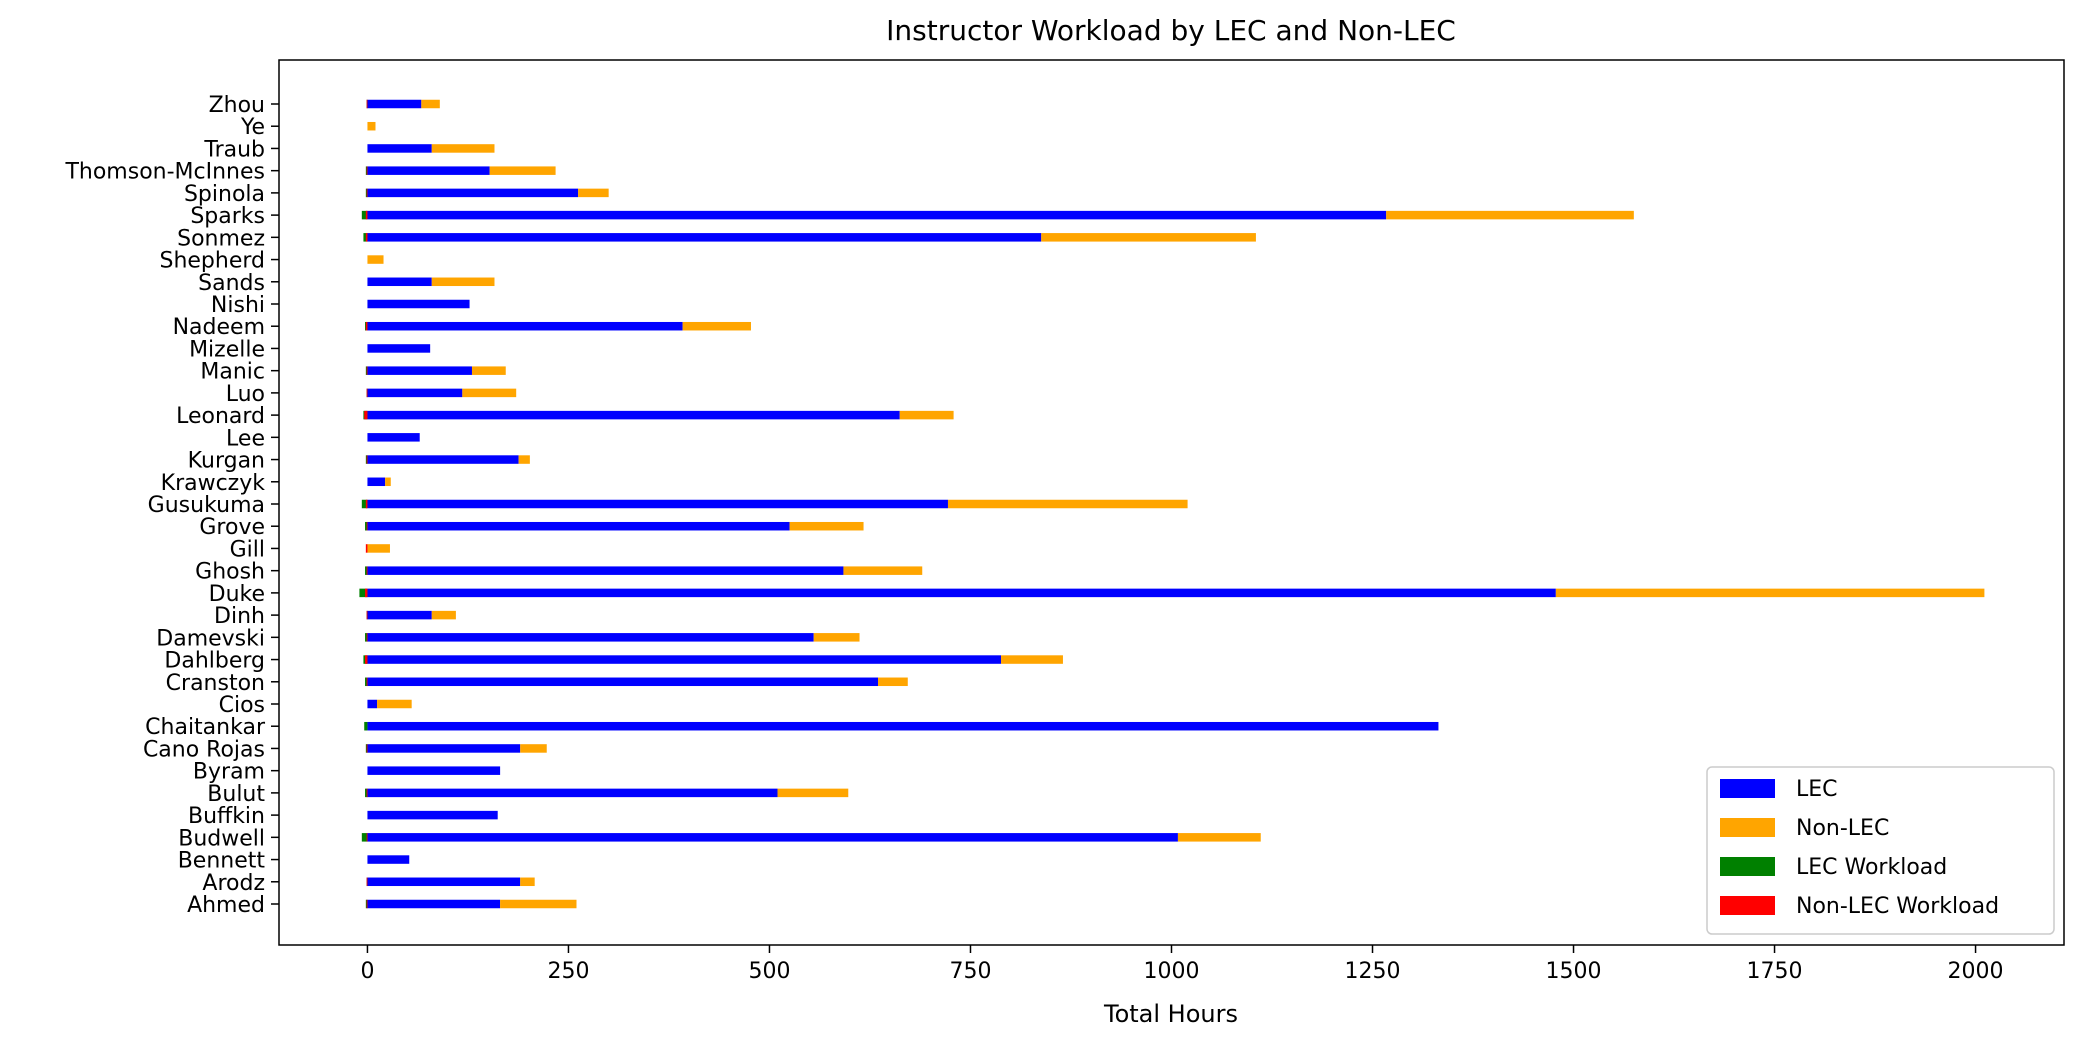  I want to click on bar-lec-thomson-mcinnes, so click(428, 170).